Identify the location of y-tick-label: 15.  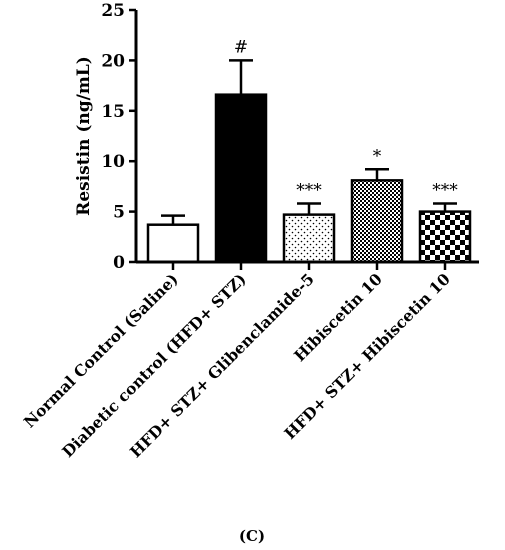
(113, 112).